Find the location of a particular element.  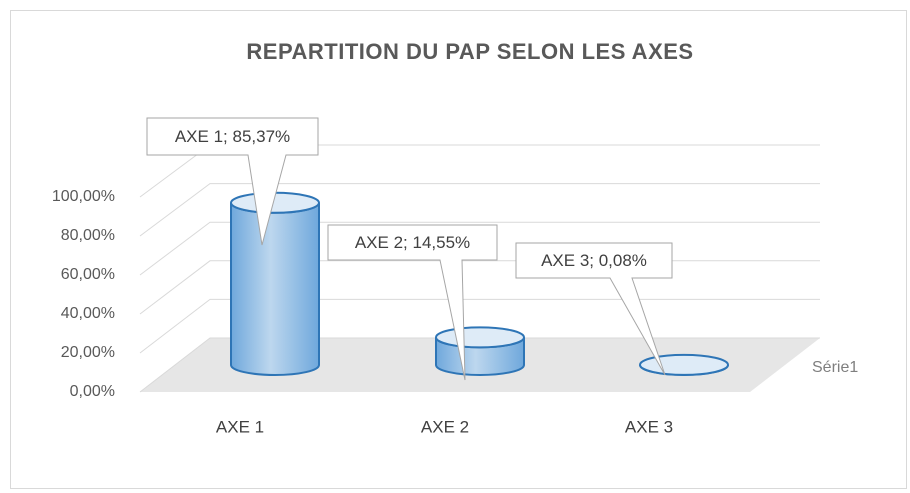

x-tick-label: AXE 3 is located at coordinates (649, 426).